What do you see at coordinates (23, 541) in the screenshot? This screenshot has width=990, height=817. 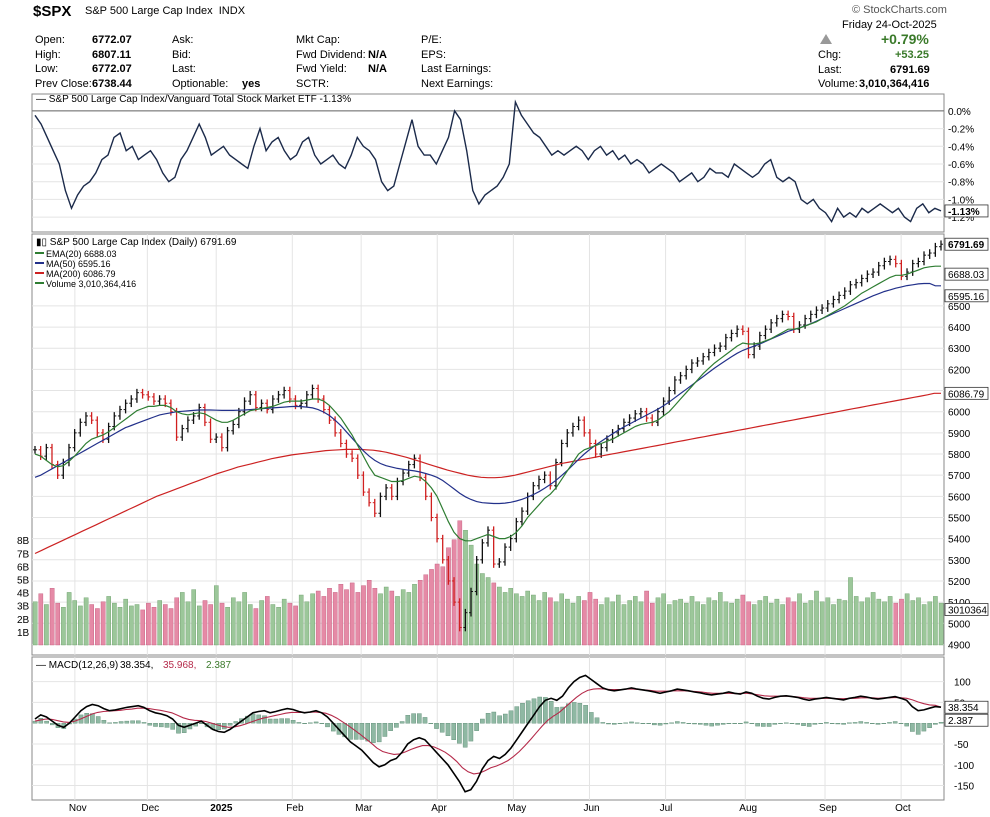 I see `volume-tick-label: 8B` at bounding box center [23, 541].